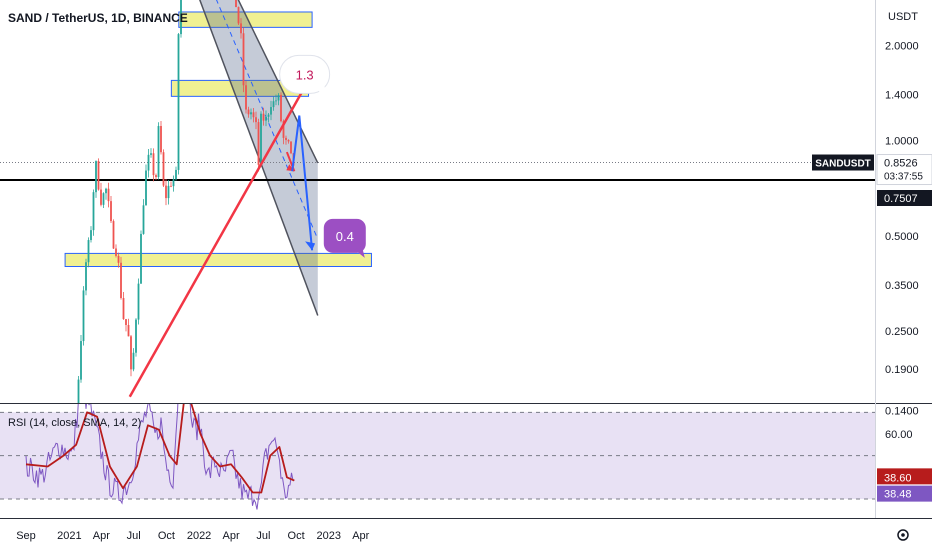 The image size is (932, 555). I want to click on gear-icon, so click(903, 535).